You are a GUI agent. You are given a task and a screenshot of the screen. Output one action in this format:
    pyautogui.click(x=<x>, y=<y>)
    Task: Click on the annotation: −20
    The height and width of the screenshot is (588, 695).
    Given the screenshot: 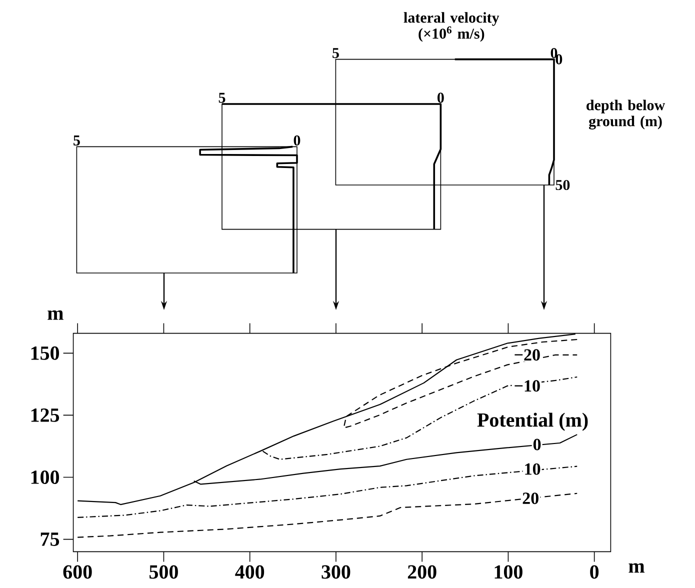 What is the action you would take?
    pyautogui.click(x=527, y=355)
    